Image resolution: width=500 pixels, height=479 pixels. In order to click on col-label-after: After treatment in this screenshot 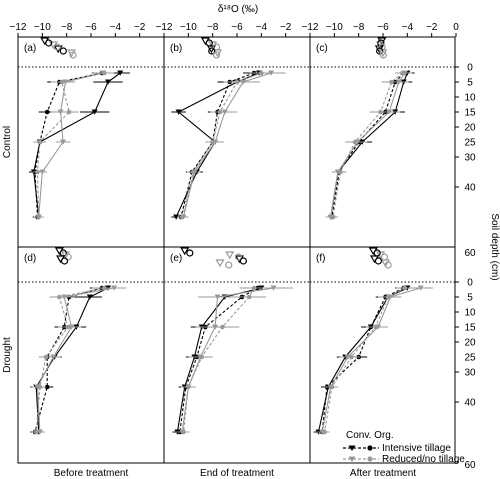, I will do `click(383, 473)`.